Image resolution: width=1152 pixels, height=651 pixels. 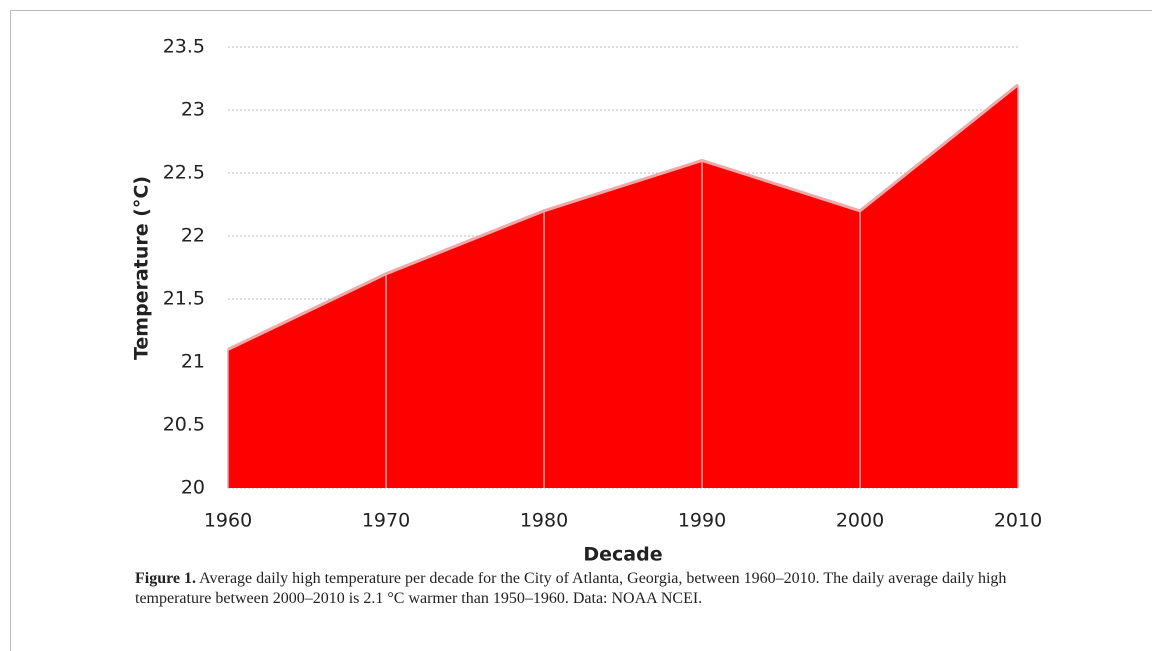 What do you see at coordinates (193, 110) in the screenshot?
I see `y-tick-label: 23` at bounding box center [193, 110].